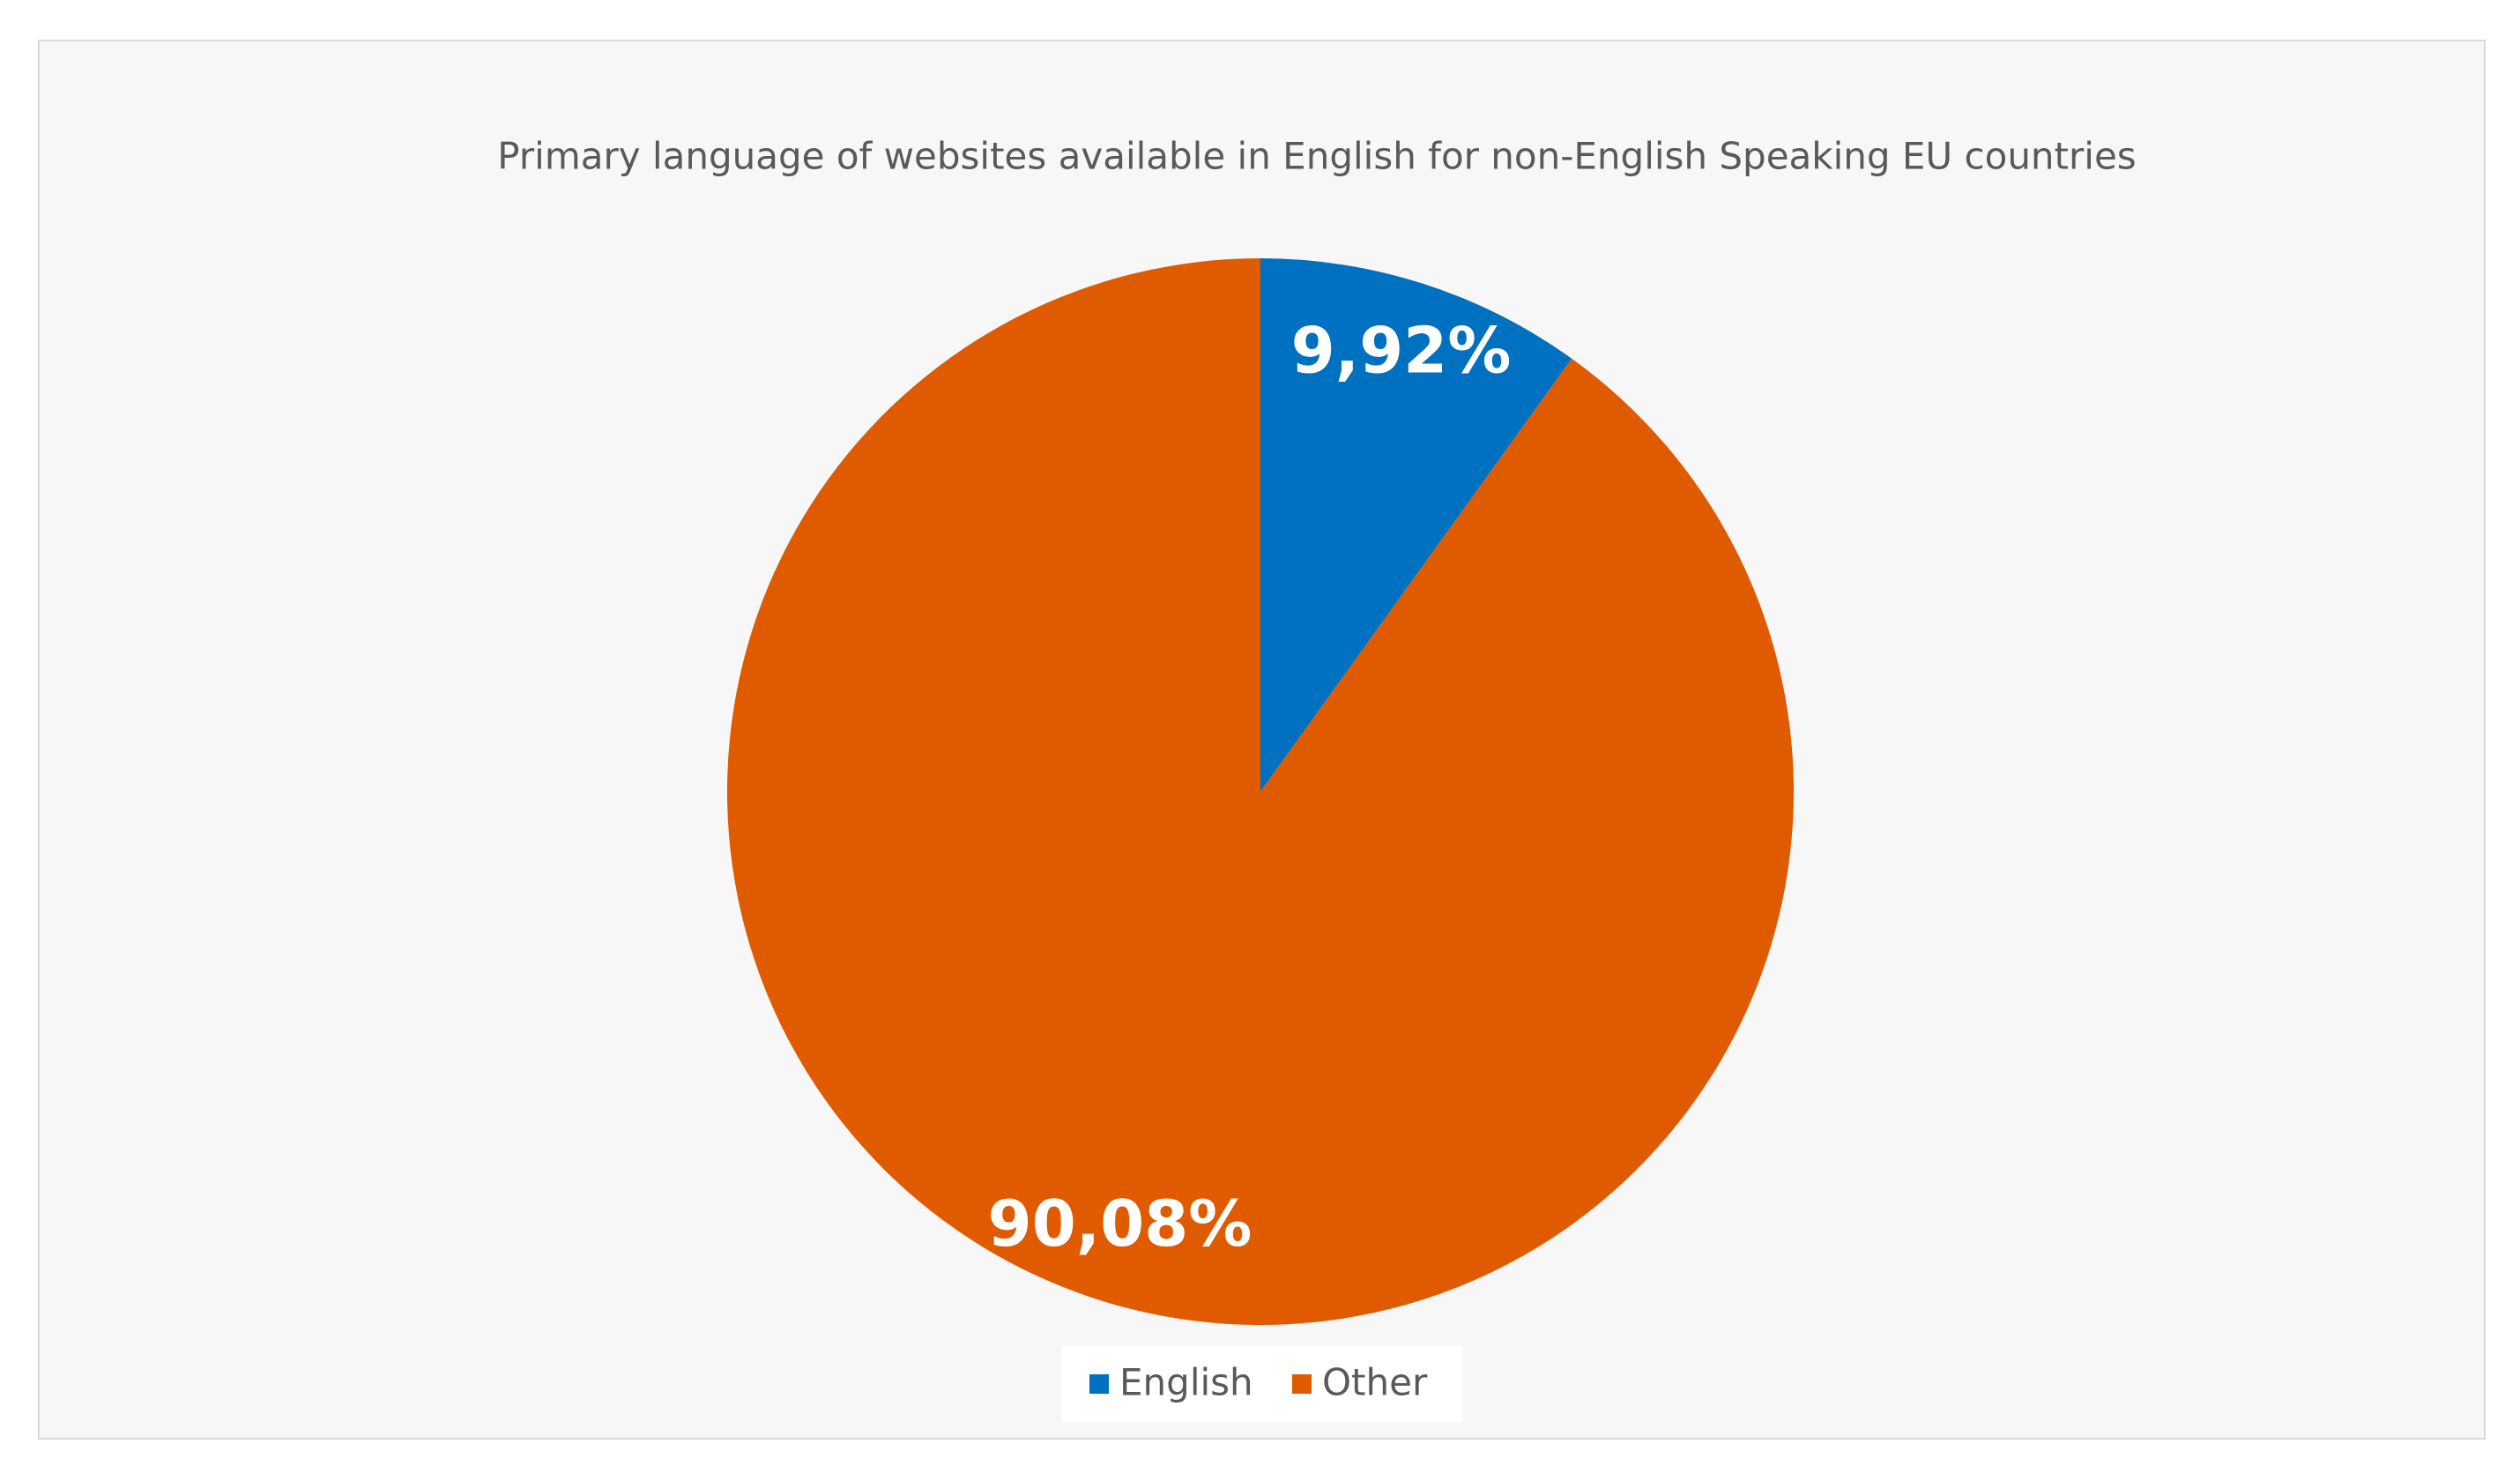 Image resolution: width=2520 pixels, height=1481 pixels. What do you see at coordinates (1120, 1224) in the screenshot?
I see `data-label: 90,08%` at bounding box center [1120, 1224].